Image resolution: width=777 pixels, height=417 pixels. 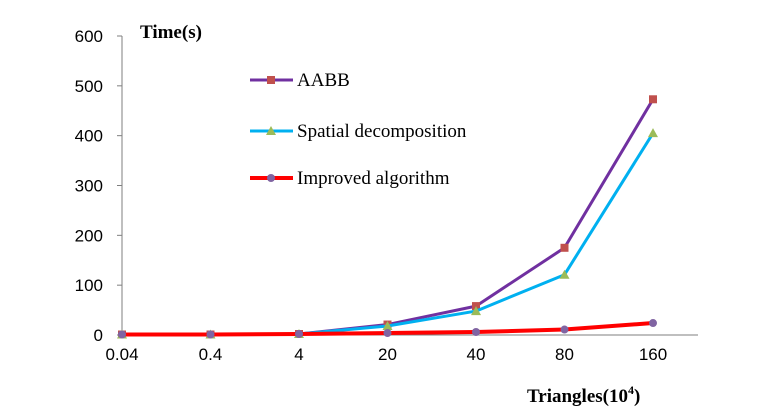 I want to click on y-tick-label: 200, so click(x=89, y=235).